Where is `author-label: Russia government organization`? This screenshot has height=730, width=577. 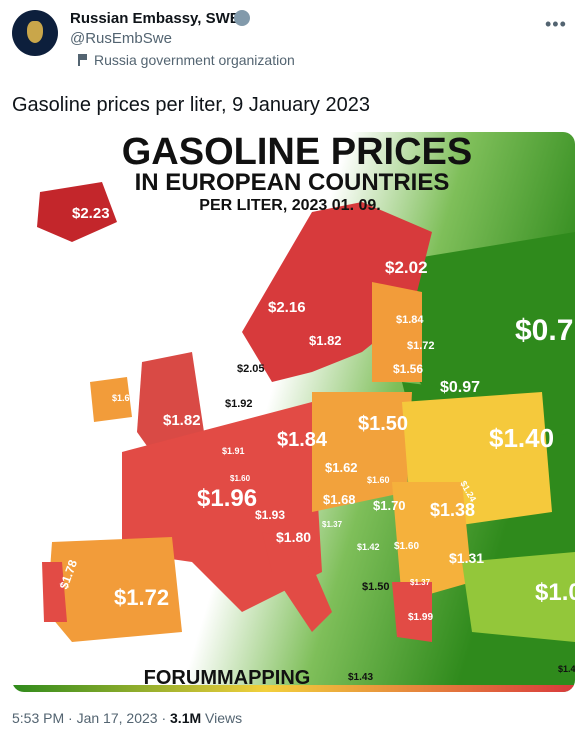 author-label: Russia government organization is located at coordinates (194, 60).